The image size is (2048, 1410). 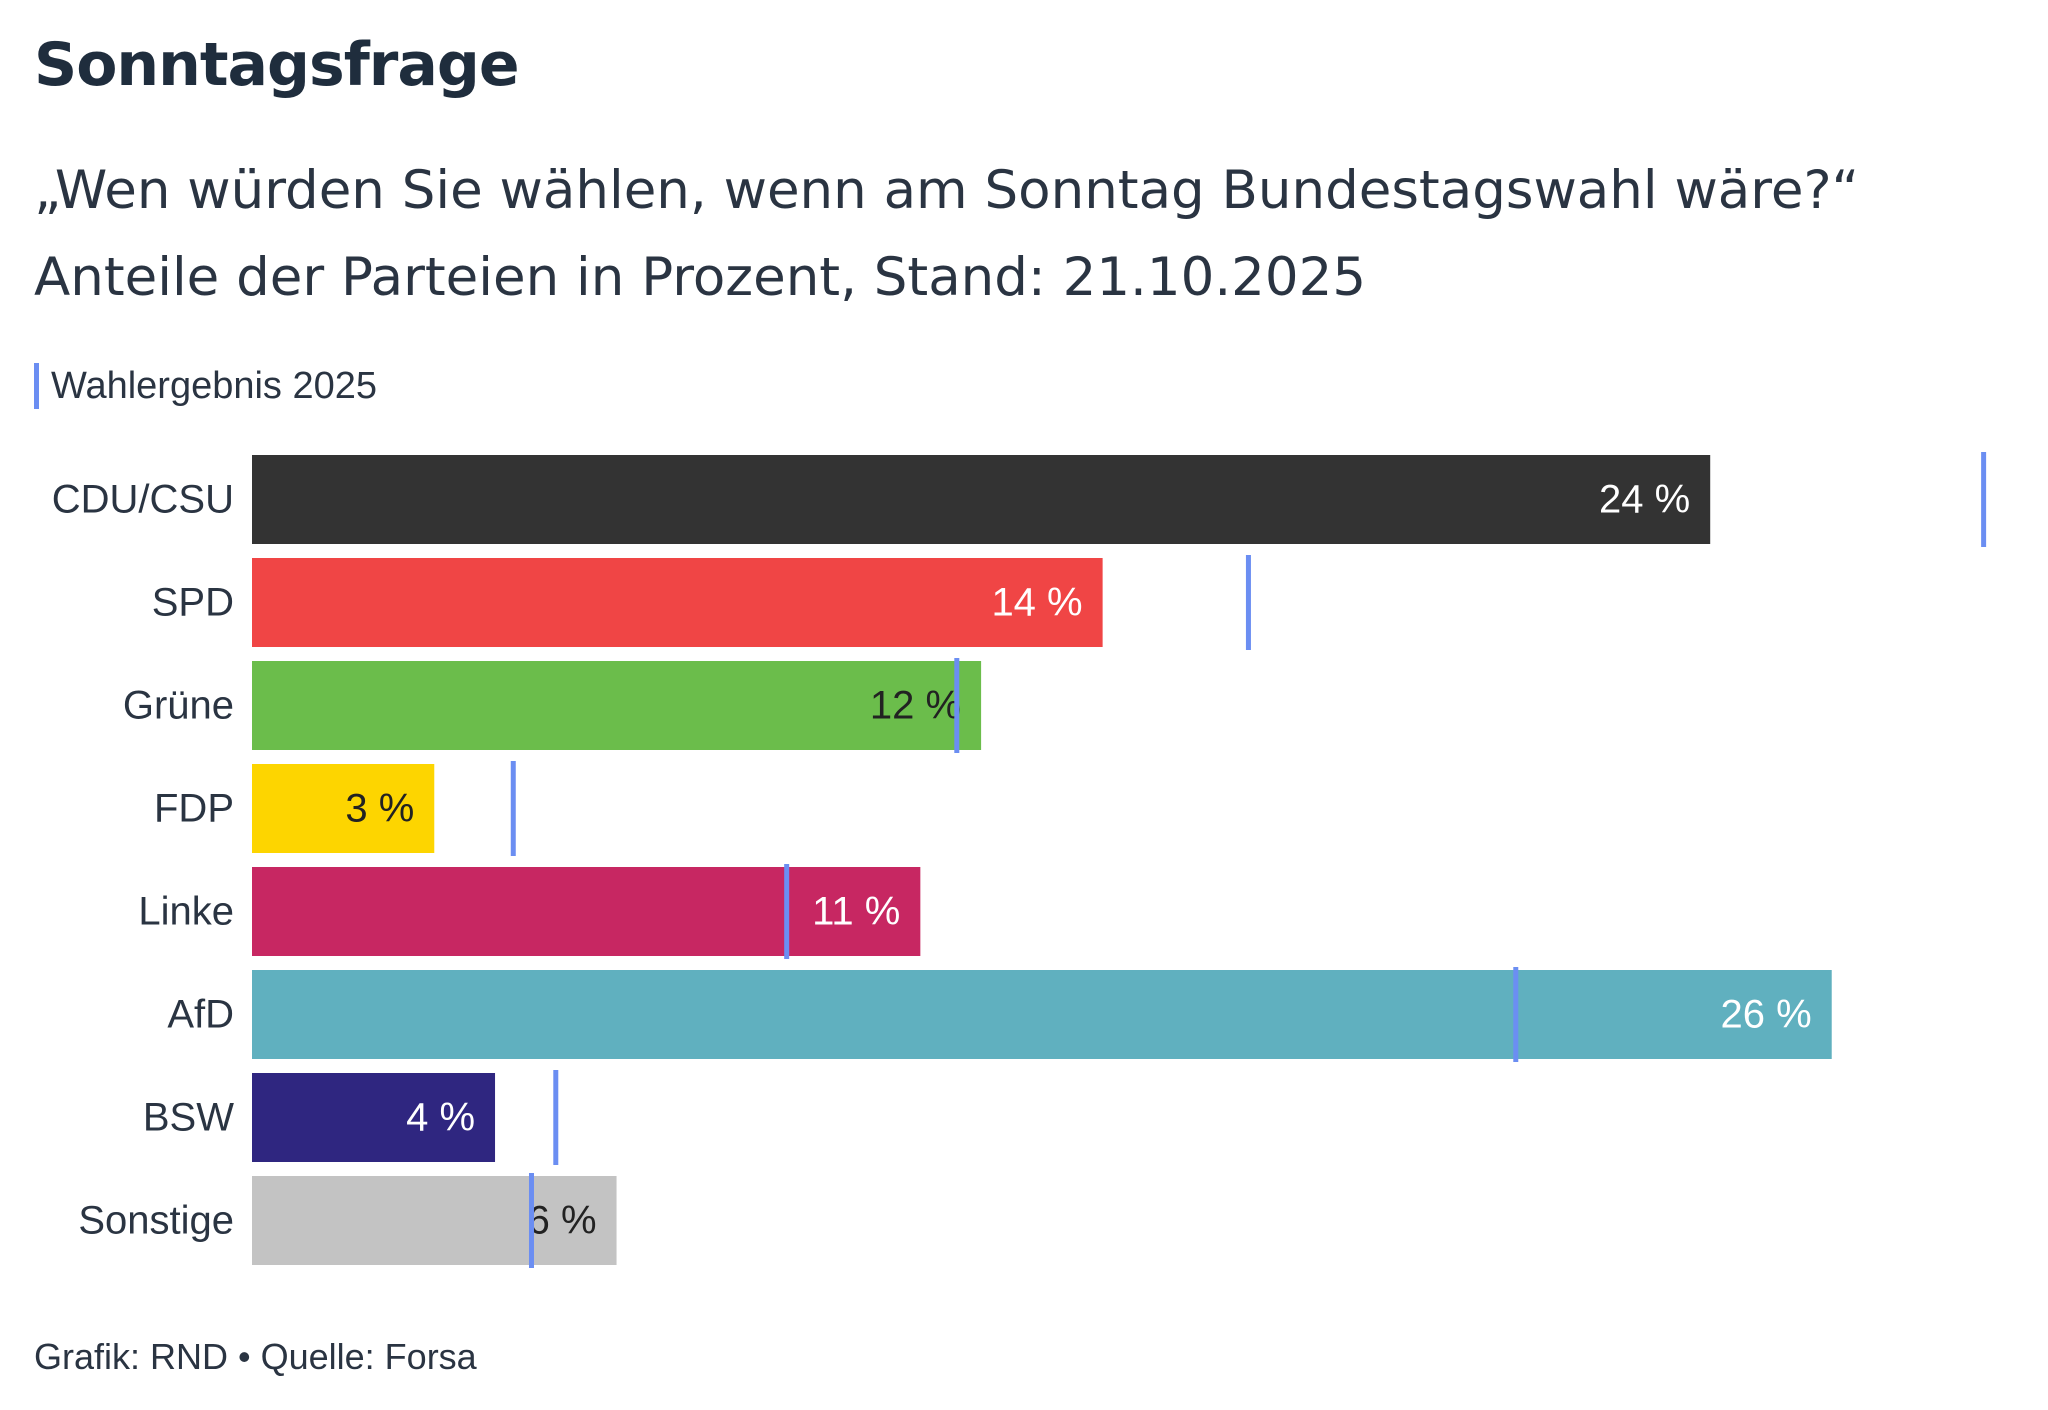 What do you see at coordinates (1984, 499) in the screenshot?
I see `election-2025-marker-cdu-csu` at bounding box center [1984, 499].